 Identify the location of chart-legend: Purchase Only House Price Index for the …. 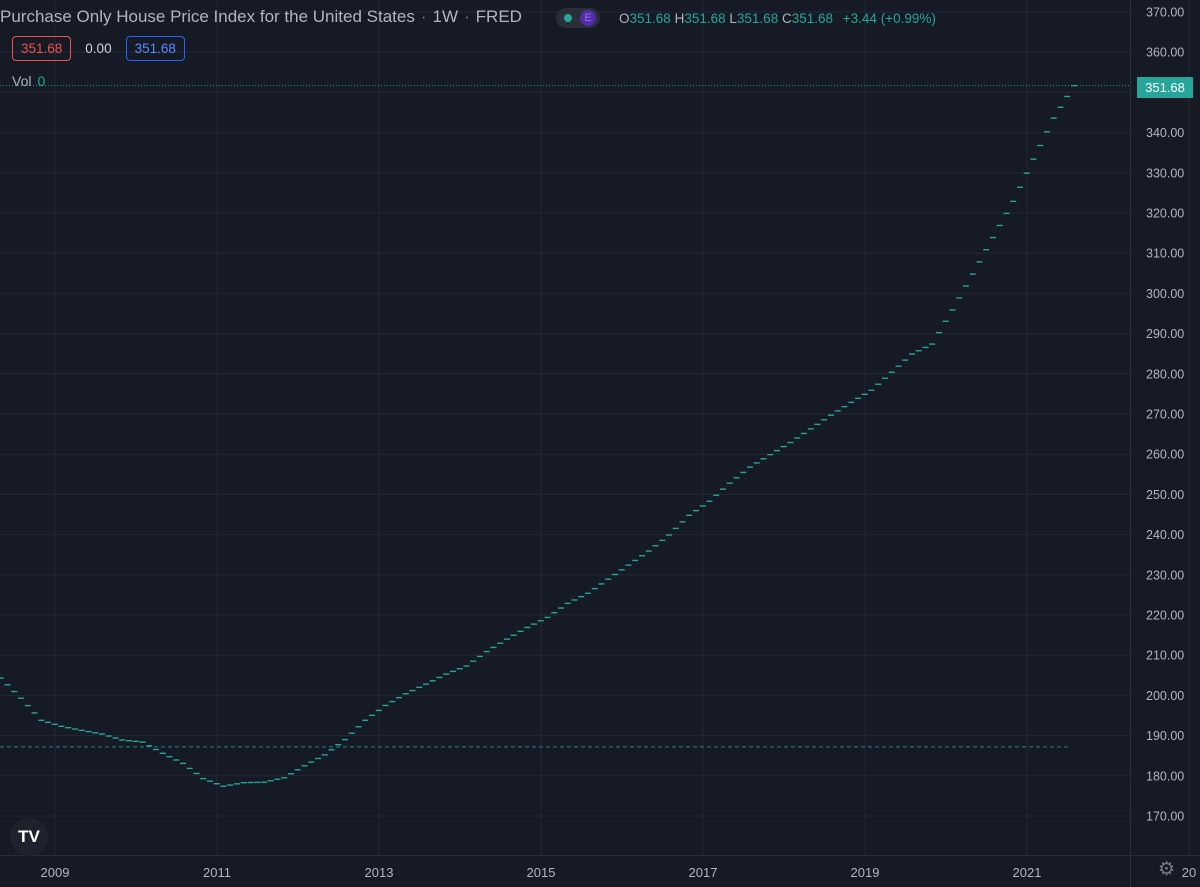
(261, 16).